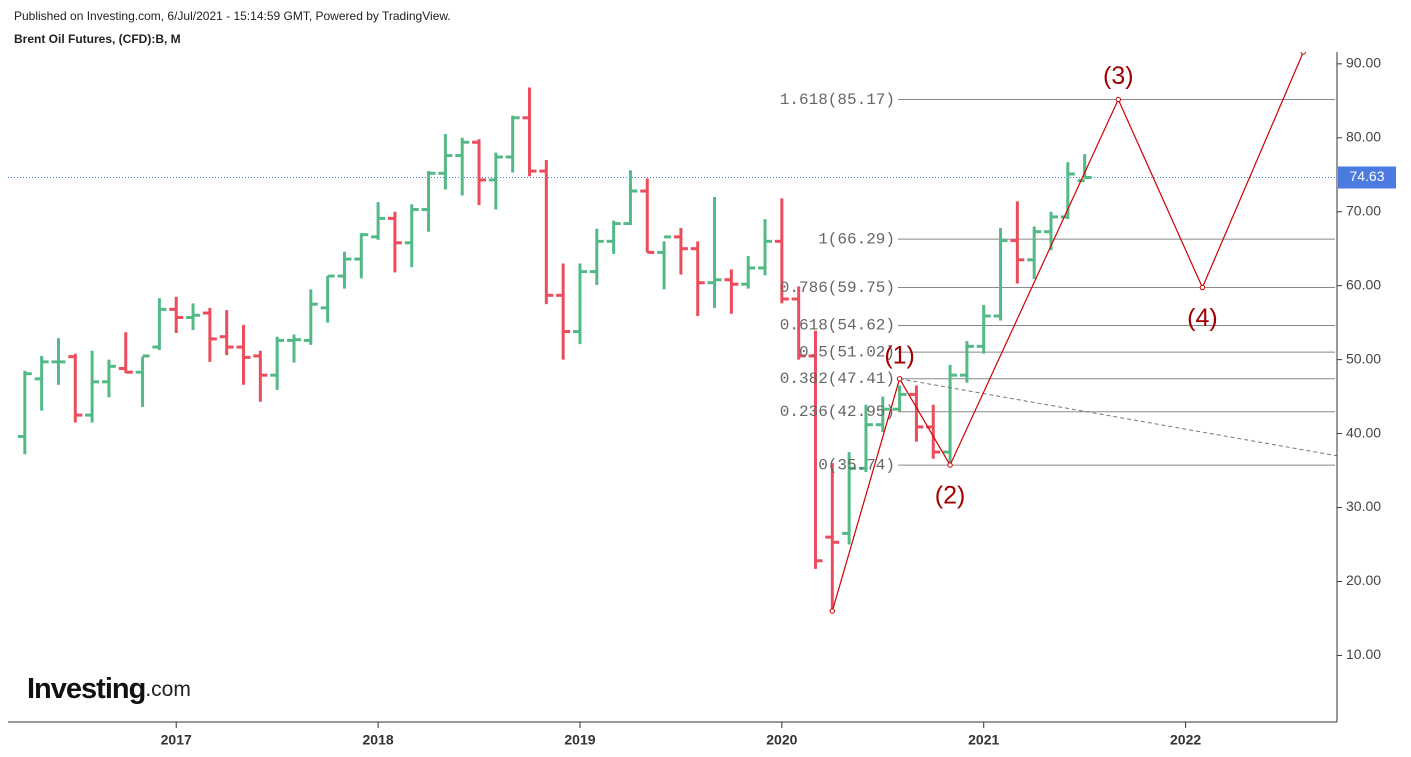  Describe the element at coordinates (86, 689) in the screenshot. I see `logo-brand: Investing` at that location.